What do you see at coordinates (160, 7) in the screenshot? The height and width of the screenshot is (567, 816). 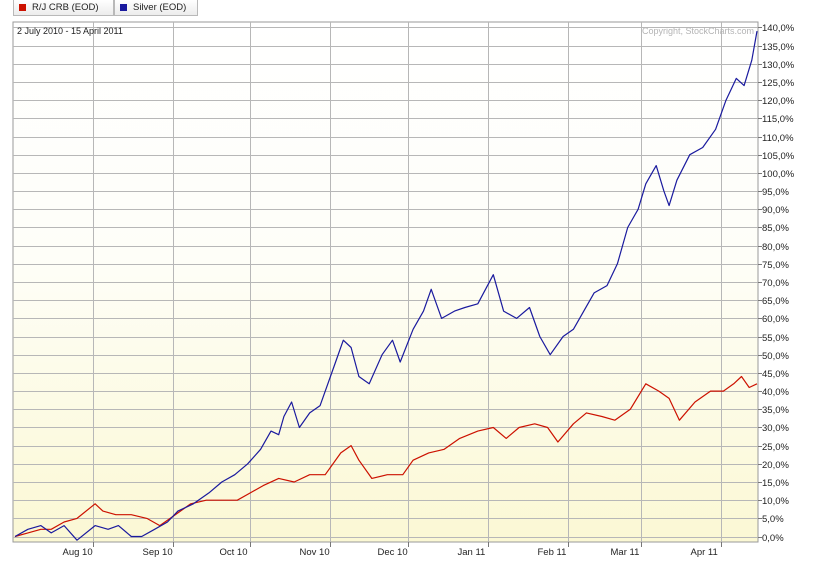 I see `legend-label-silver: Silver (EOD)` at bounding box center [160, 7].